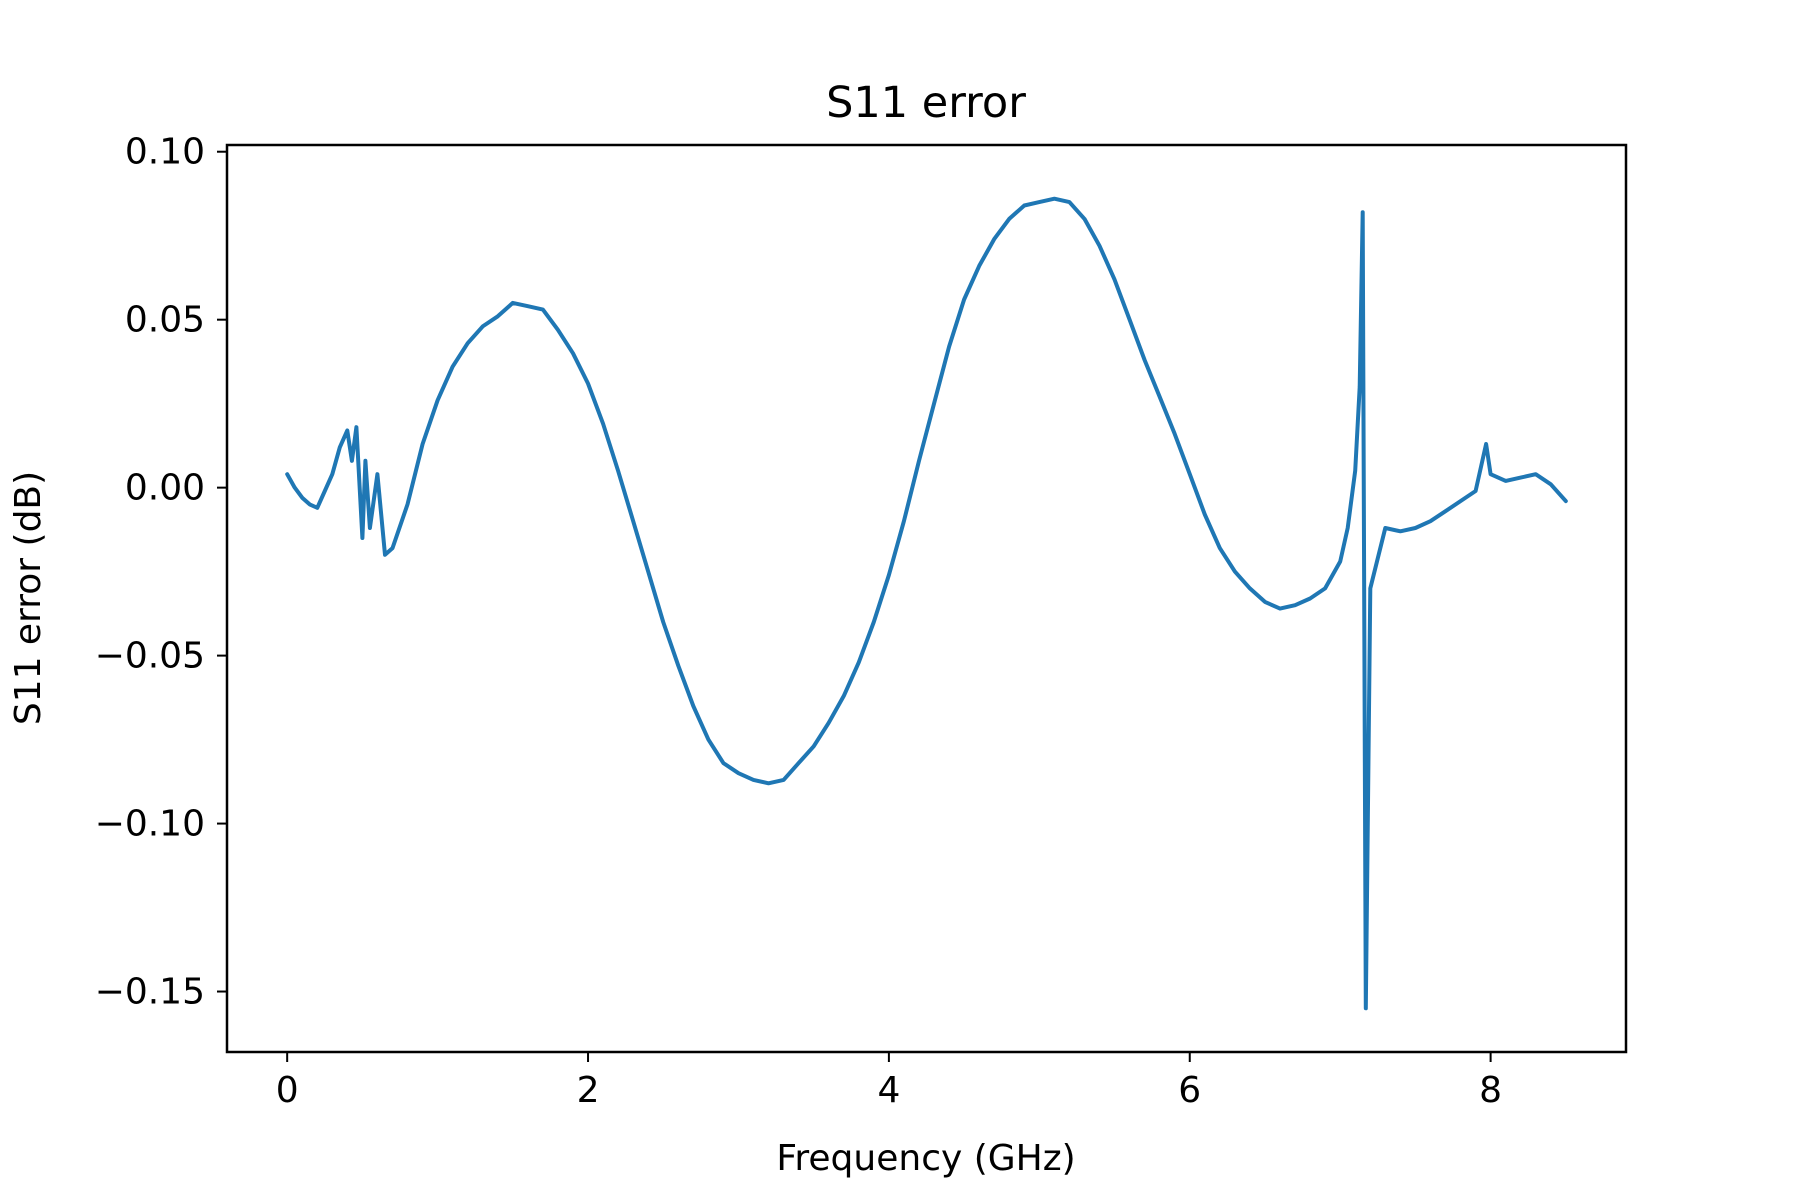 This screenshot has height=1200, width=1800. What do you see at coordinates (888, 1090) in the screenshot?
I see `x-tick-label: 4` at bounding box center [888, 1090].